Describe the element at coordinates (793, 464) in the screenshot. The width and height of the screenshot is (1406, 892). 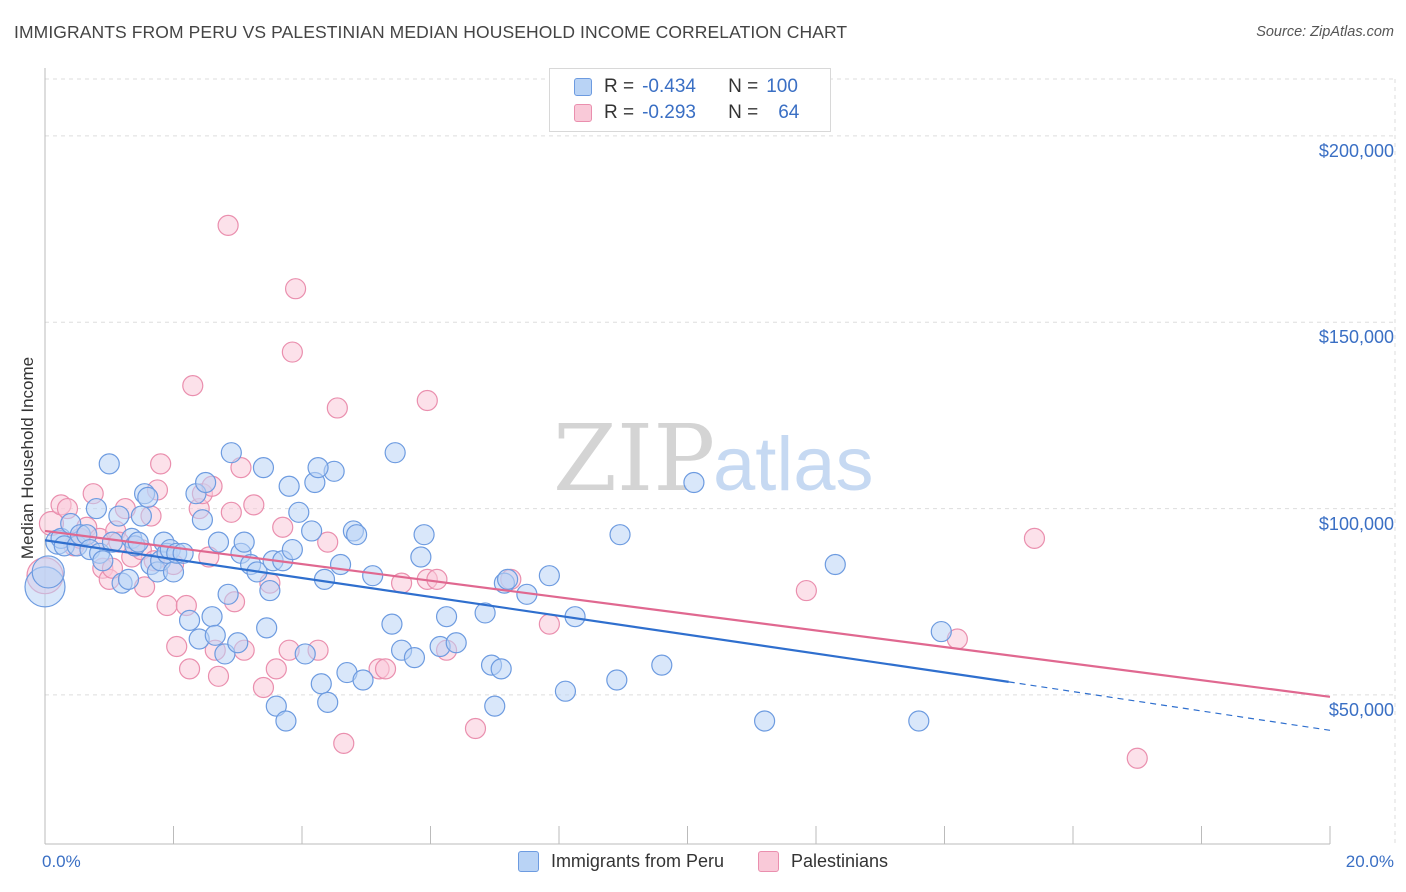
I see `watermark-atlas: atlas` at that location.